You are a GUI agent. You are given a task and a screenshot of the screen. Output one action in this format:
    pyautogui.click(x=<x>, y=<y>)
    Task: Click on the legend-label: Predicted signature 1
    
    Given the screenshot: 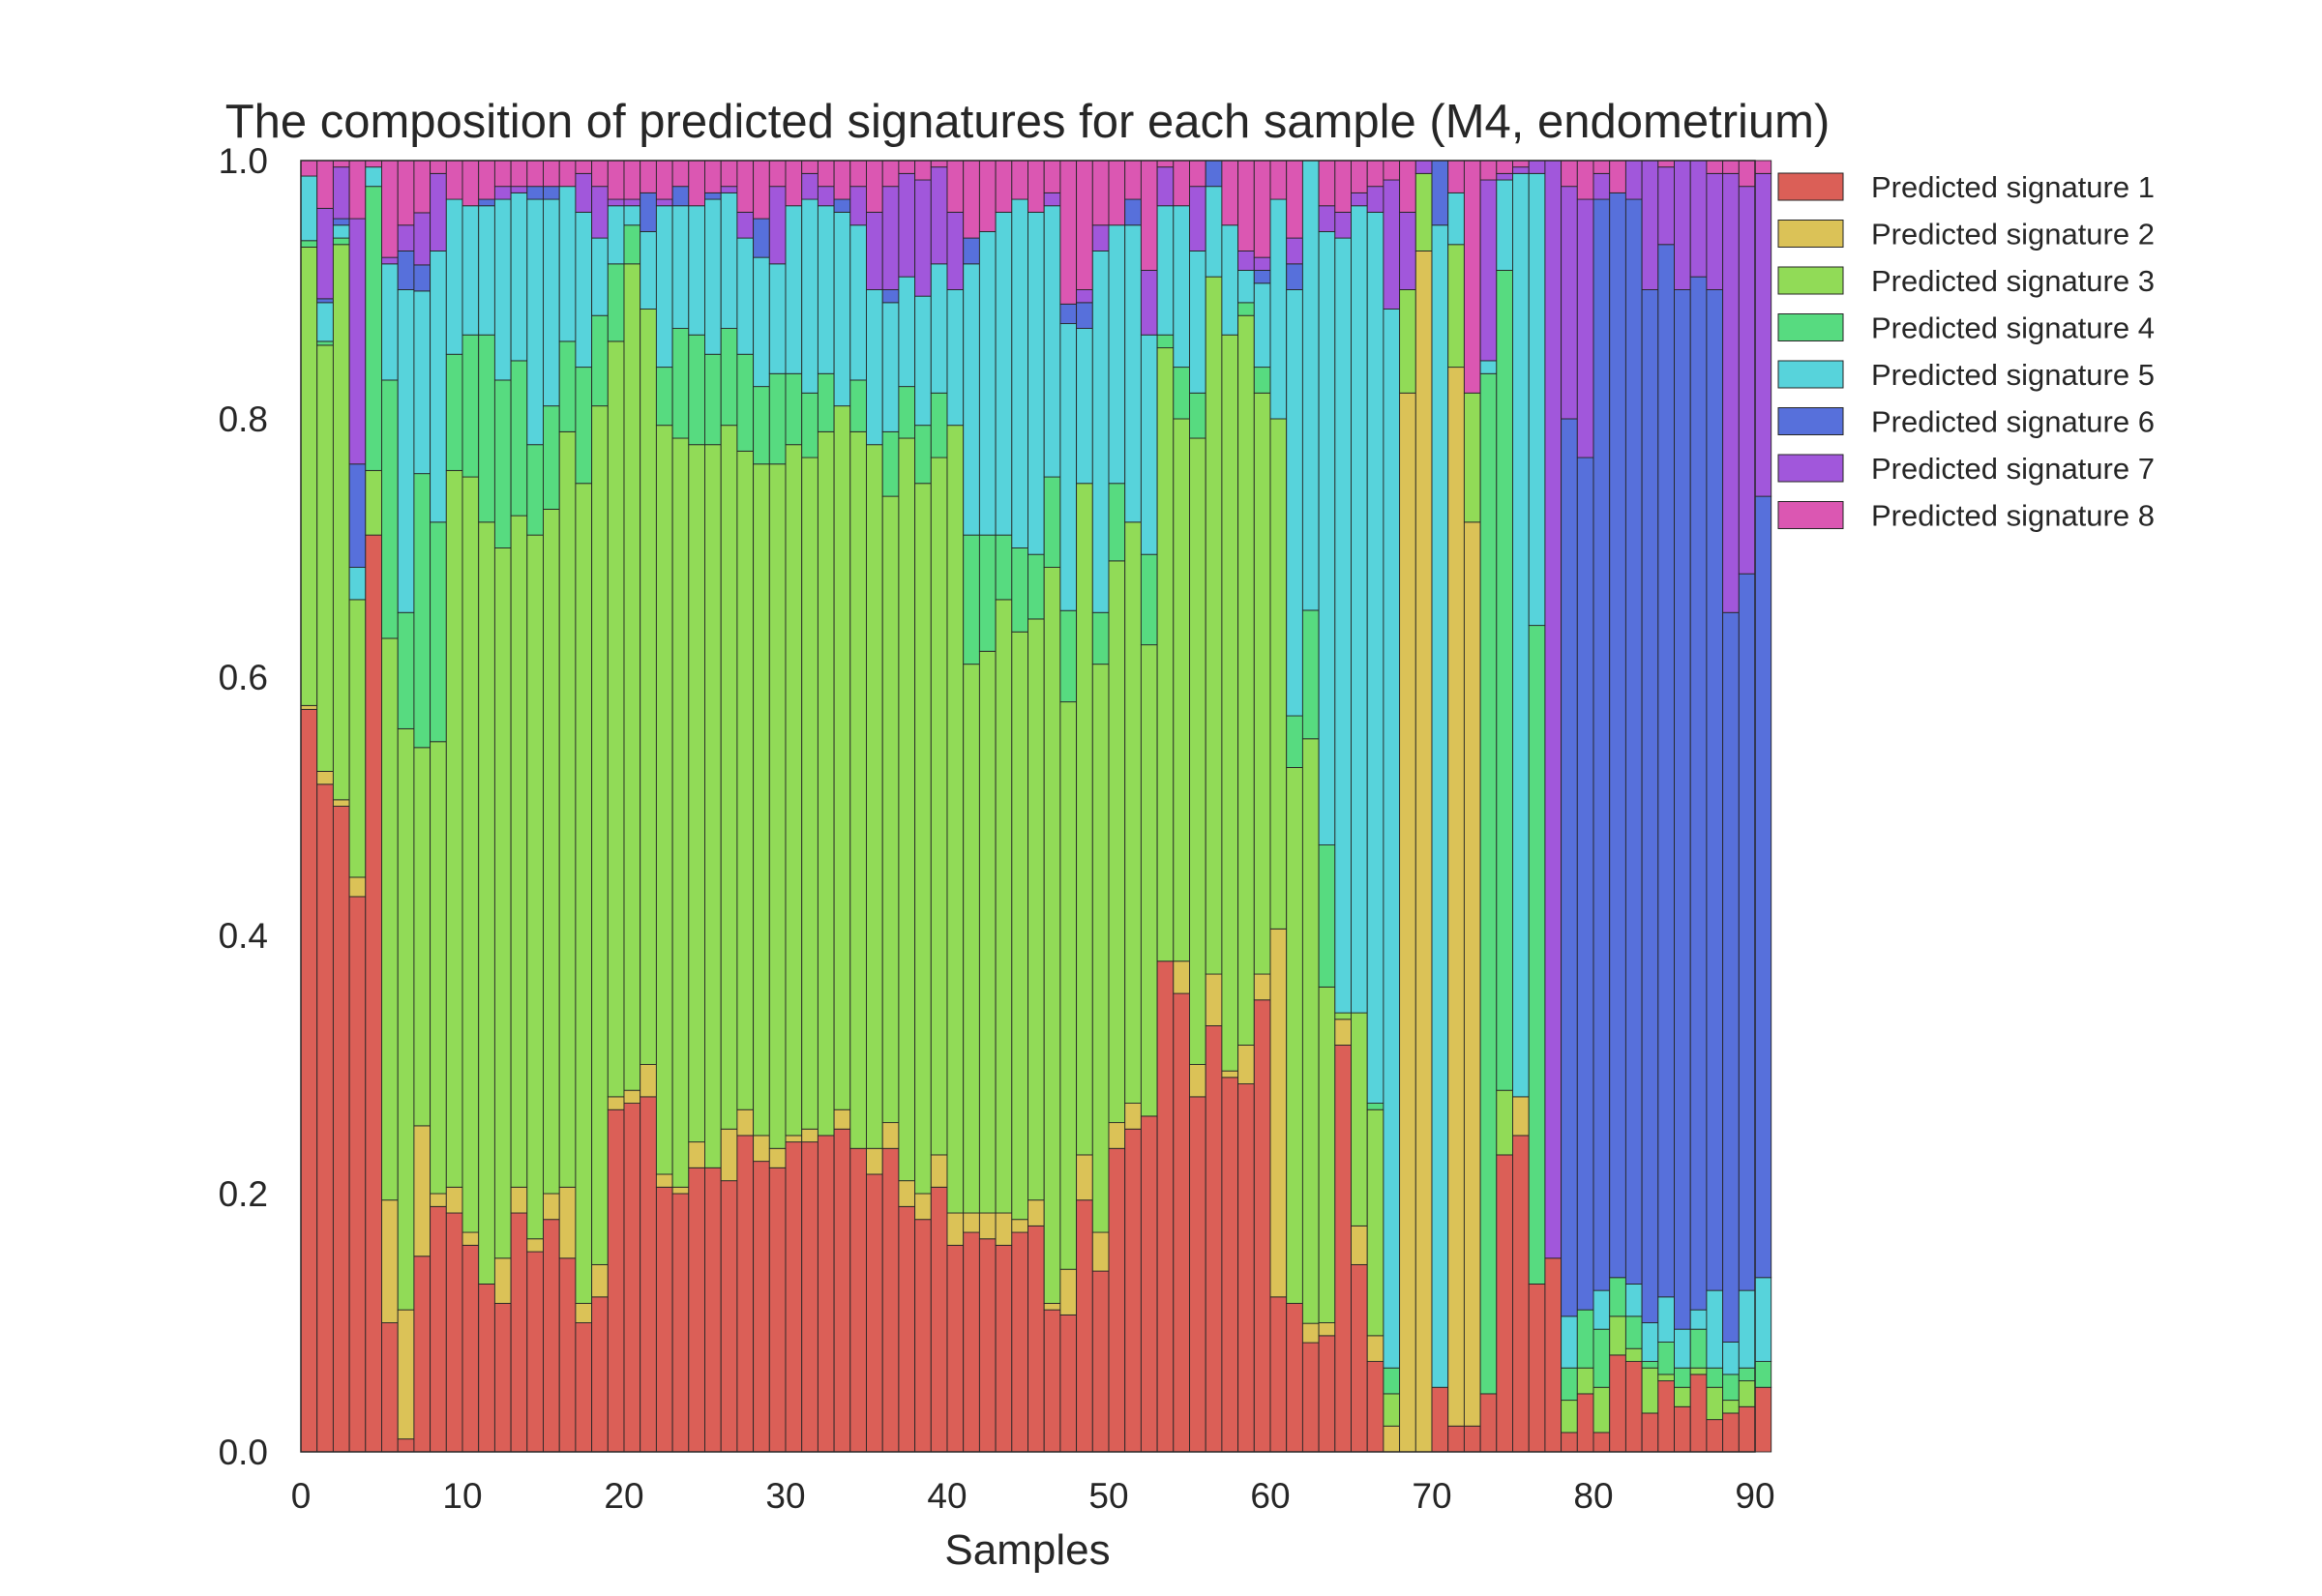 What is the action you would take?
    pyautogui.click(x=2013, y=187)
    